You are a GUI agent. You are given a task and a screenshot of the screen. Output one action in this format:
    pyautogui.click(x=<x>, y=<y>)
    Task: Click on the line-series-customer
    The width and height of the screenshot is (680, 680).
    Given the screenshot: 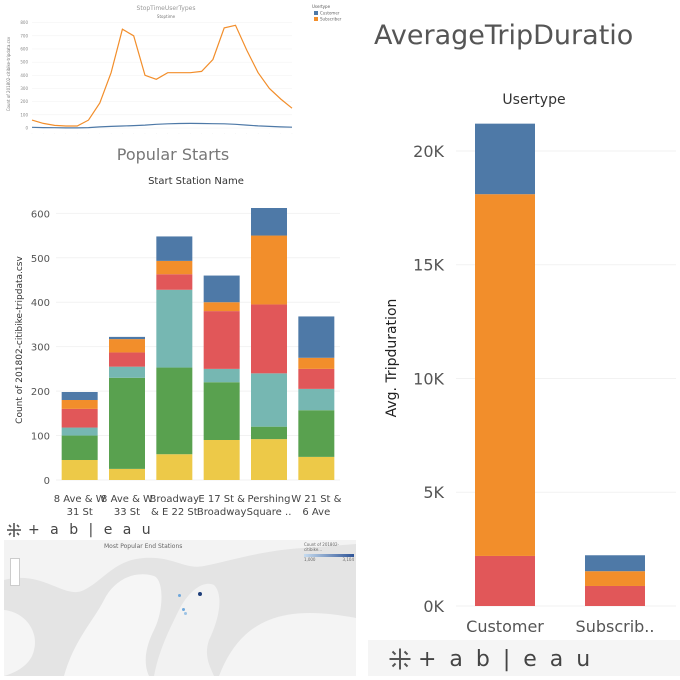 What is the action you would take?
    pyautogui.click(x=162, y=125)
    